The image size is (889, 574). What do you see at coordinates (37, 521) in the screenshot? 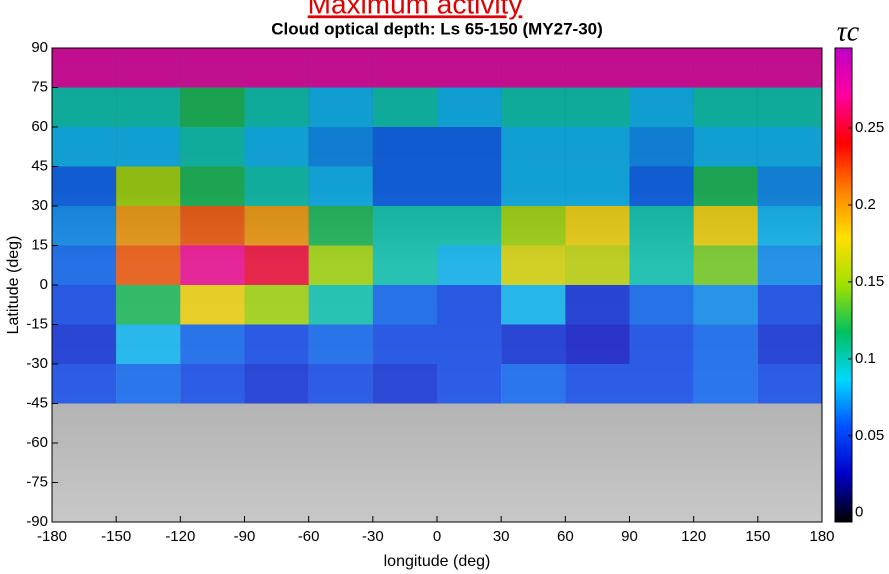
I see `y-tick-label: -90` at bounding box center [37, 521].